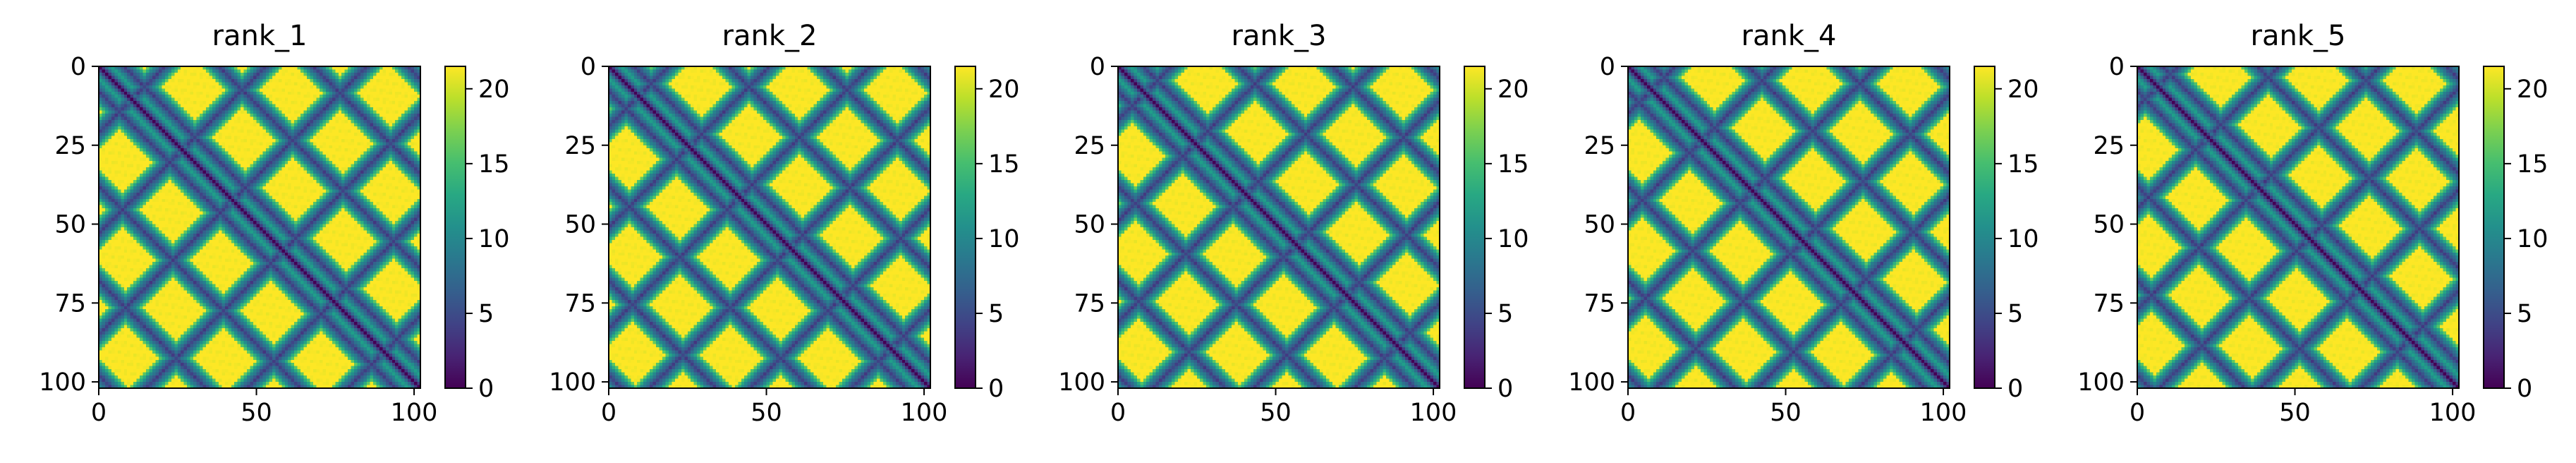 This screenshot has height=463, width=2576. Describe the element at coordinates (1789, 36) in the screenshot. I see `chart-title: rank_4` at that location.